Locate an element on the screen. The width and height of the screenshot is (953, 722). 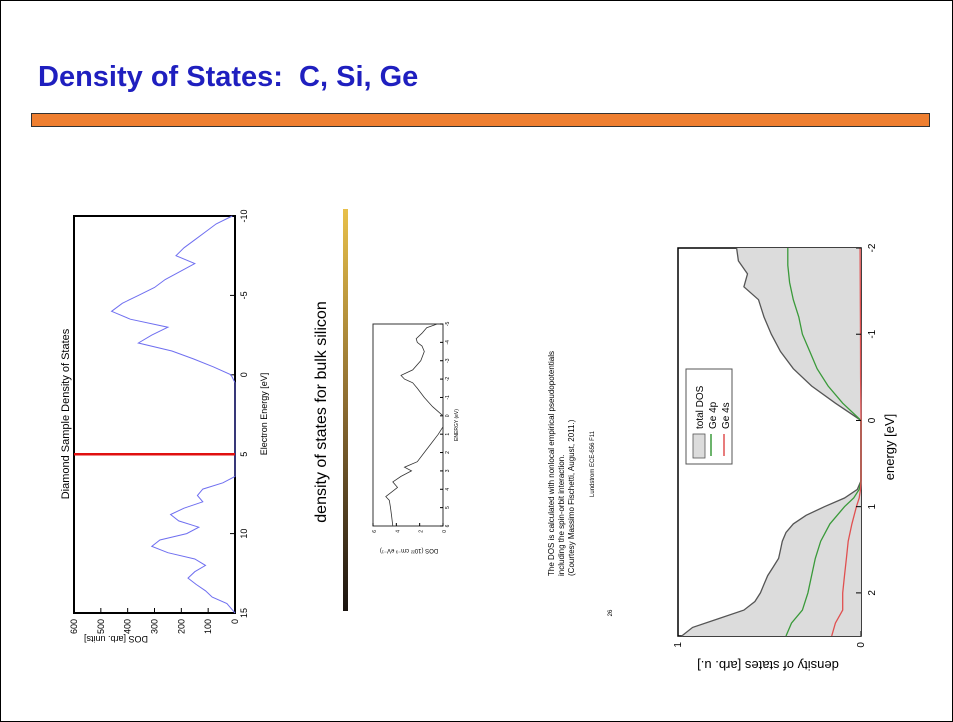
chart2-frame is located at coordinates (408, 425).